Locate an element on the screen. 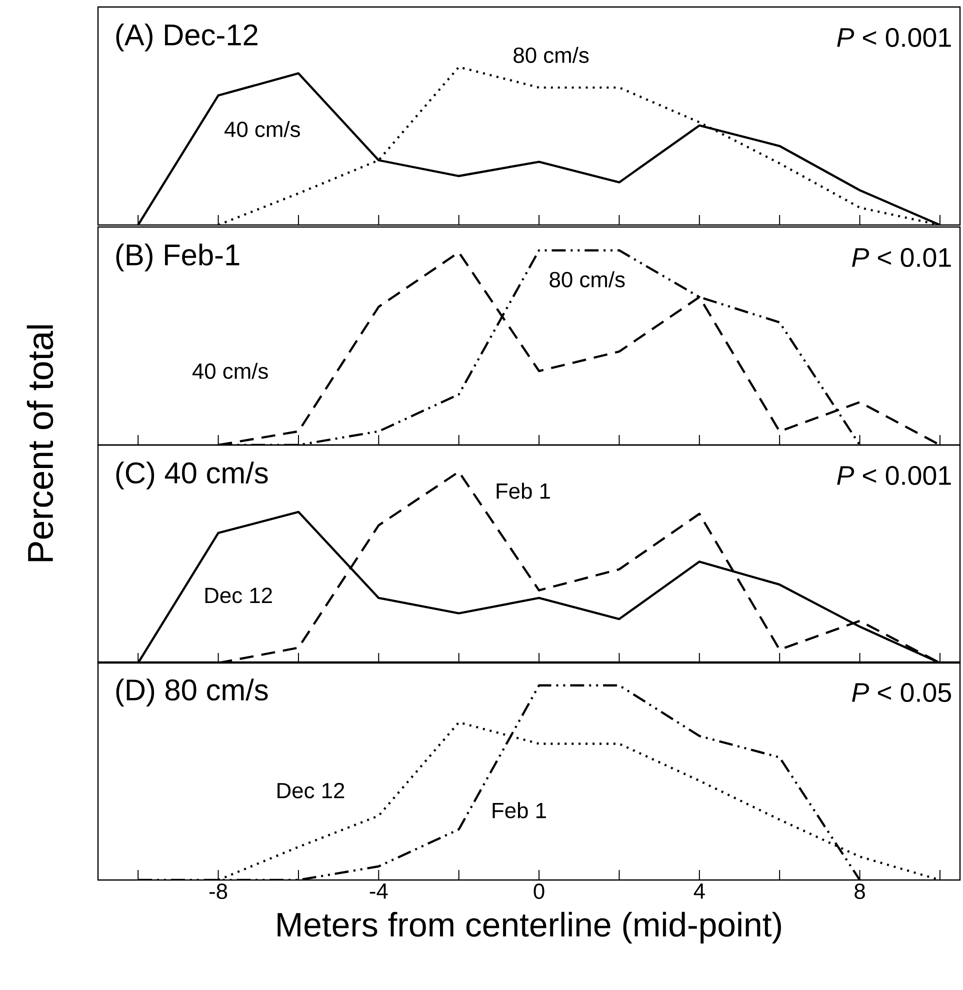 The width and height of the screenshot is (963, 990). x-tick-label: -8 is located at coordinates (219, 892).